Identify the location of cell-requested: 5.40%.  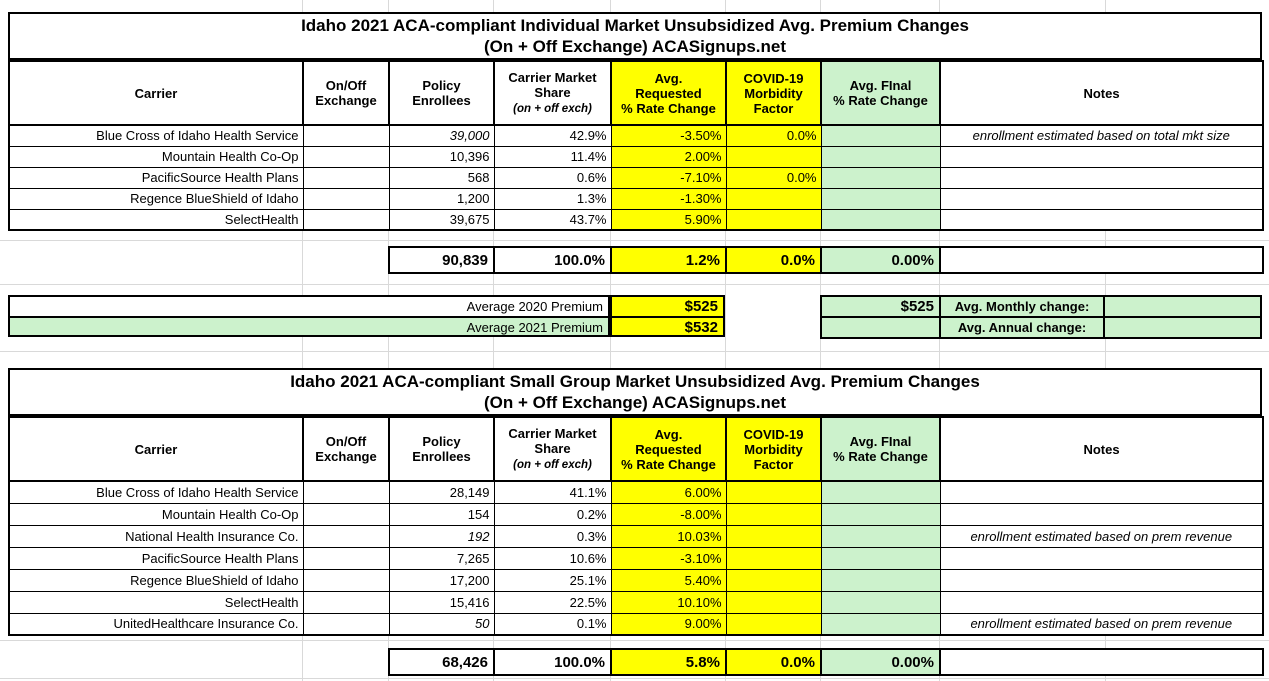
(668, 580).